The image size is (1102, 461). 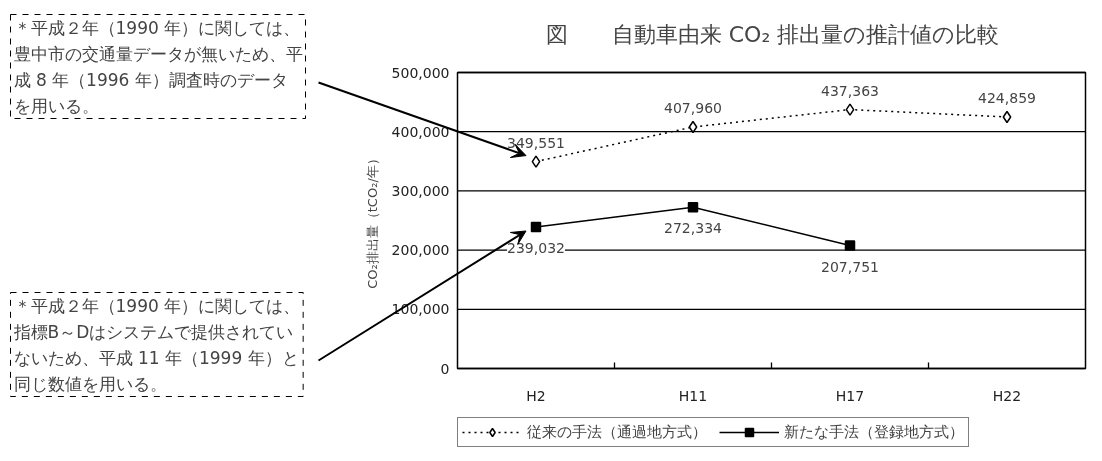 I want to click on y-tick-label: 200,000, so click(x=420, y=250).